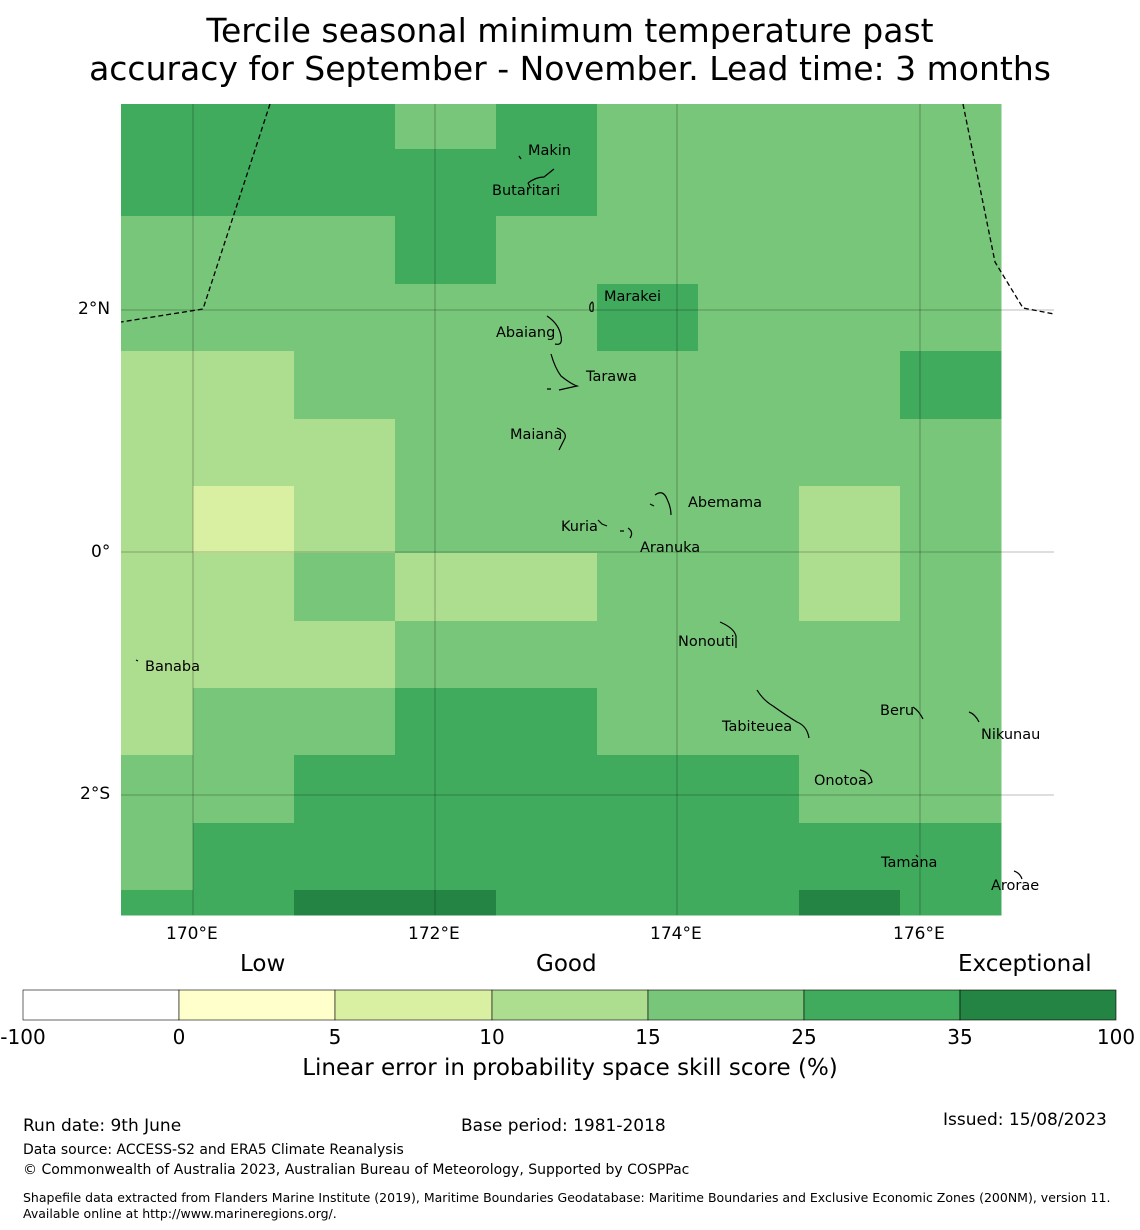  Describe the element at coordinates (866, 777) in the screenshot. I see `island-shape-onotoa` at that location.